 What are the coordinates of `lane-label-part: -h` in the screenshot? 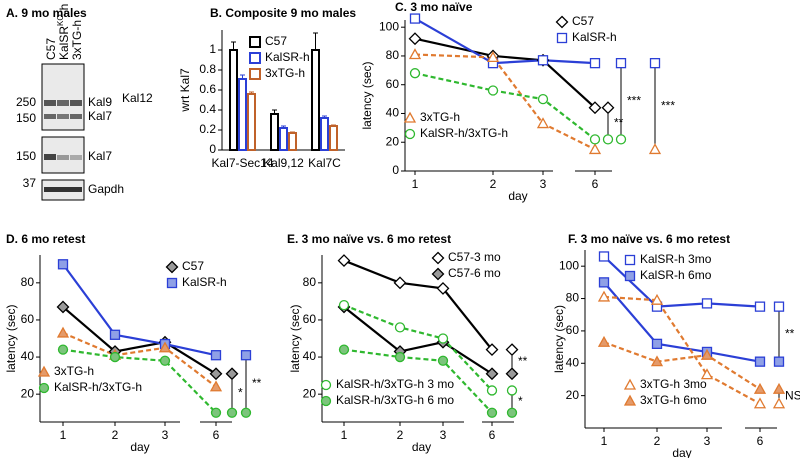 It's located at (64, 9).